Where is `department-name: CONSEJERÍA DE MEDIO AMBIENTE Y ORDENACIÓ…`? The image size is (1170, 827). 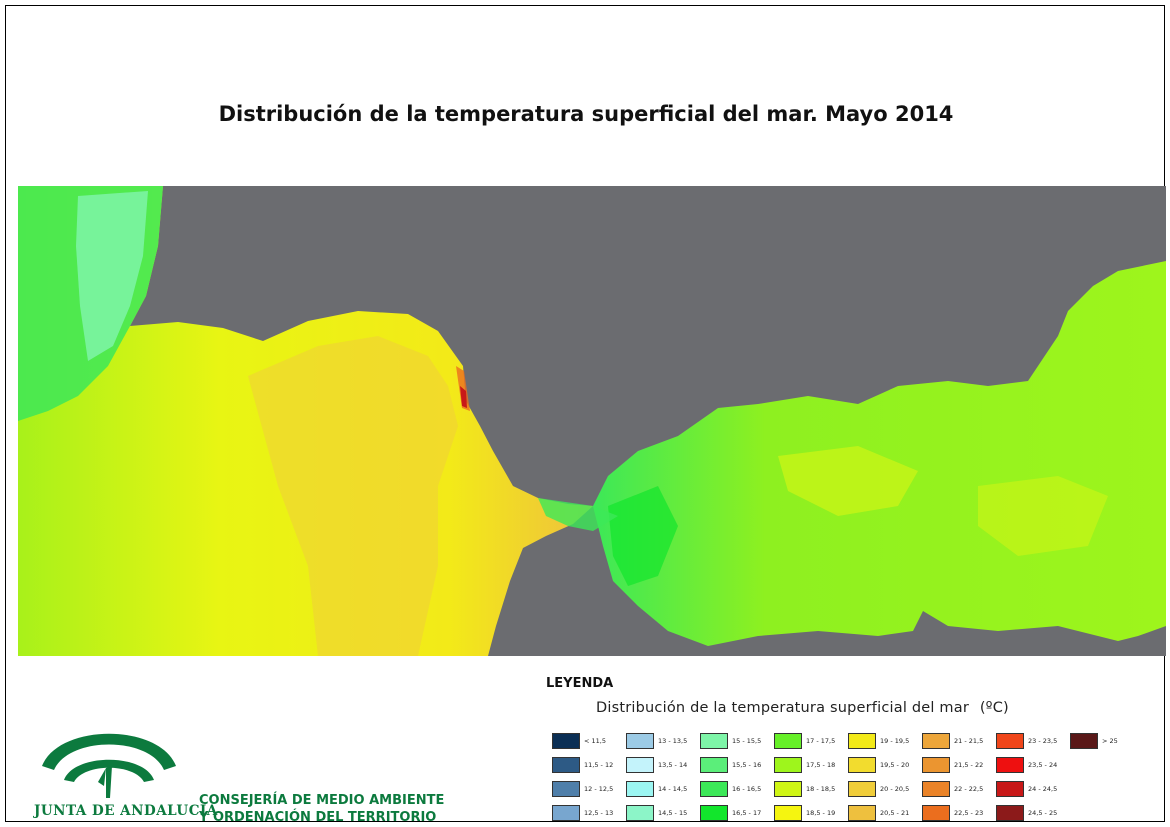 department-name: CONSEJERÍA DE MEDIO AMBIENTE Y ORDENACIÓ… is located at coordinates (321, 809).